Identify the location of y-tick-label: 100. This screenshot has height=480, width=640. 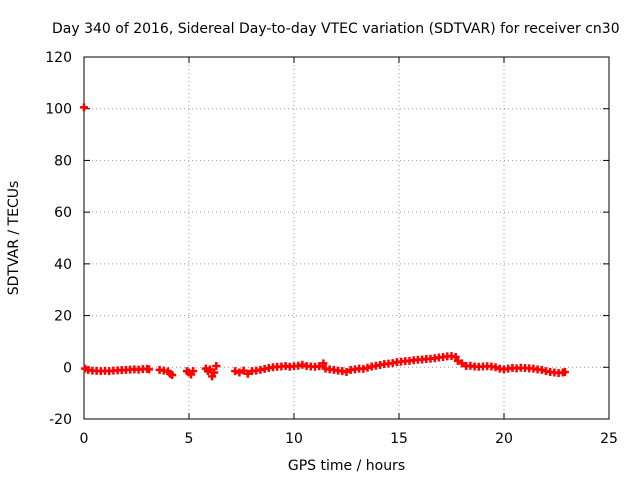
(58, 110).